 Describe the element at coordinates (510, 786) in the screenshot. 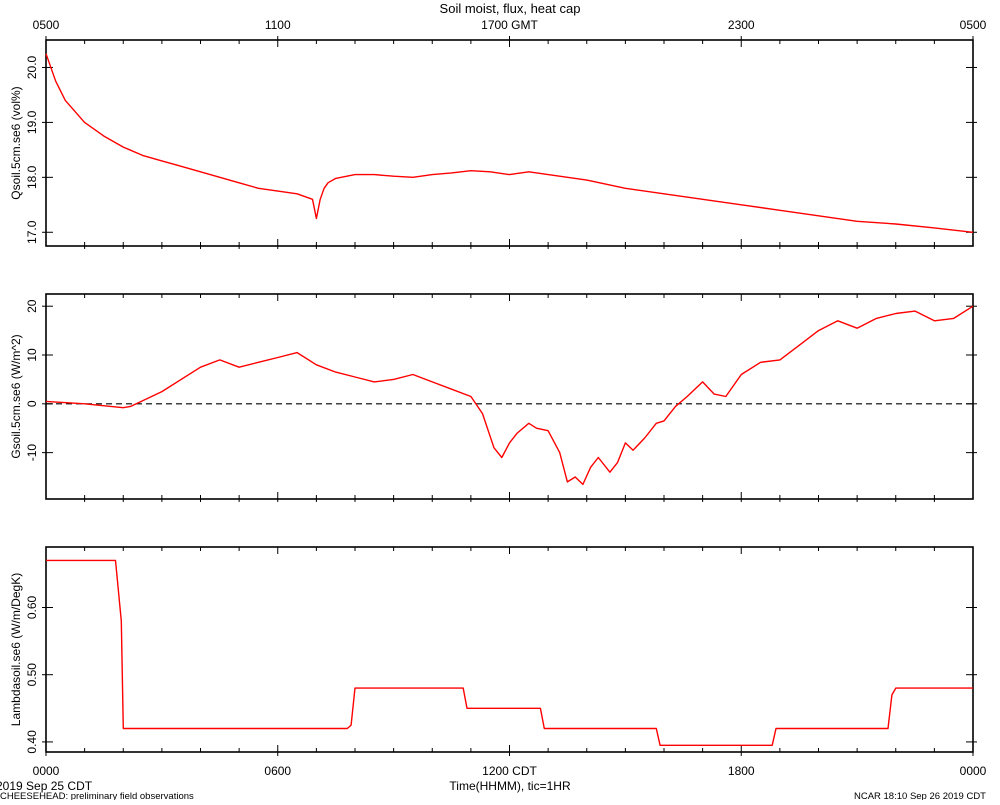

I see `x-axis-label: Time(HHMM), tic=1HR` at that location.